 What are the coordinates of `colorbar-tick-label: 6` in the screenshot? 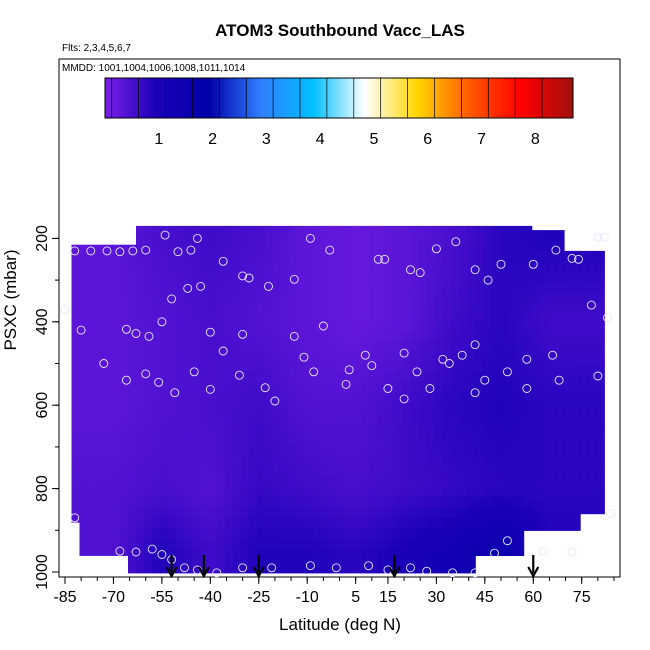 It's located at (427, 139).